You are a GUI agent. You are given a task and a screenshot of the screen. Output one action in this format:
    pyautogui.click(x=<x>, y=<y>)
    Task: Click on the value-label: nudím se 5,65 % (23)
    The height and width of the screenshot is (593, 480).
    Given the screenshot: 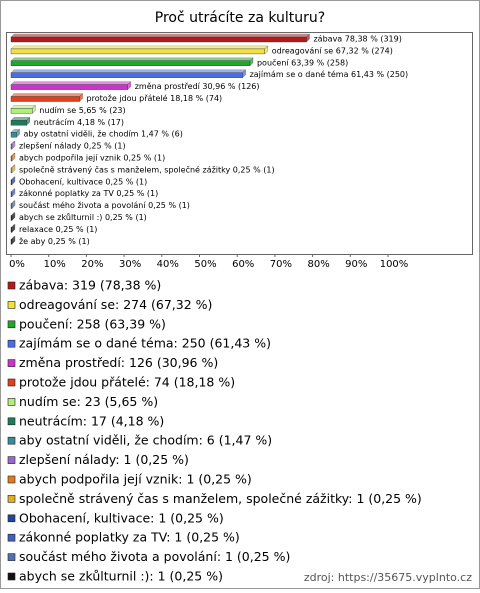 What is the action you would take?
    pyautogui.click(x=82, y=110)
    